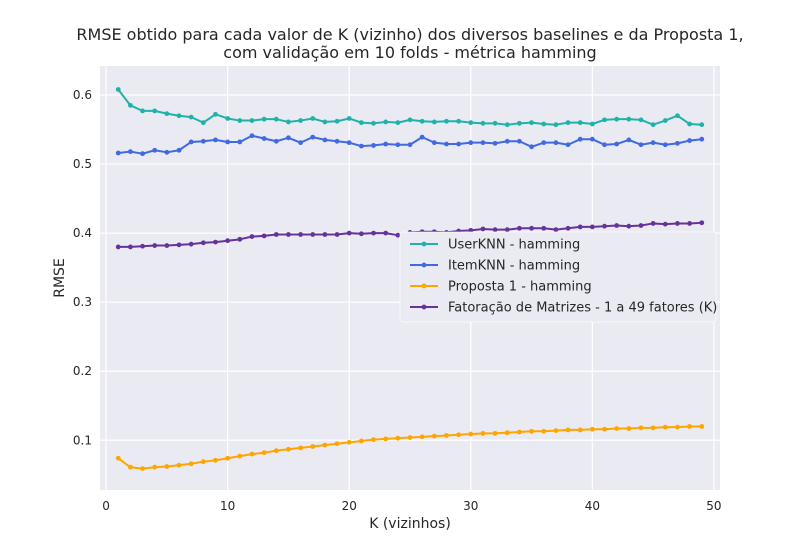  What do you see at coordinates (410, 524) in the screenshot?
I see `x-axis-label: K (vizinhos)` at bounding box center [410, 524].